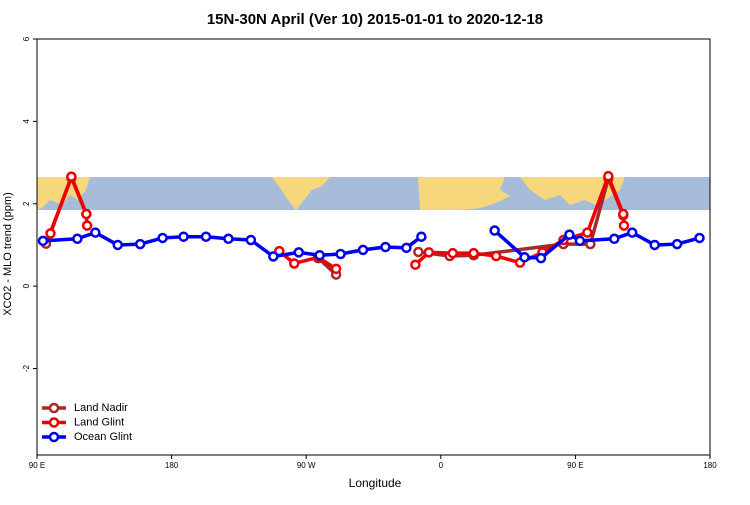  Describe the element at coordinates (26, 203) in the screenshot. I see `y-tick-label: 2` at that location.